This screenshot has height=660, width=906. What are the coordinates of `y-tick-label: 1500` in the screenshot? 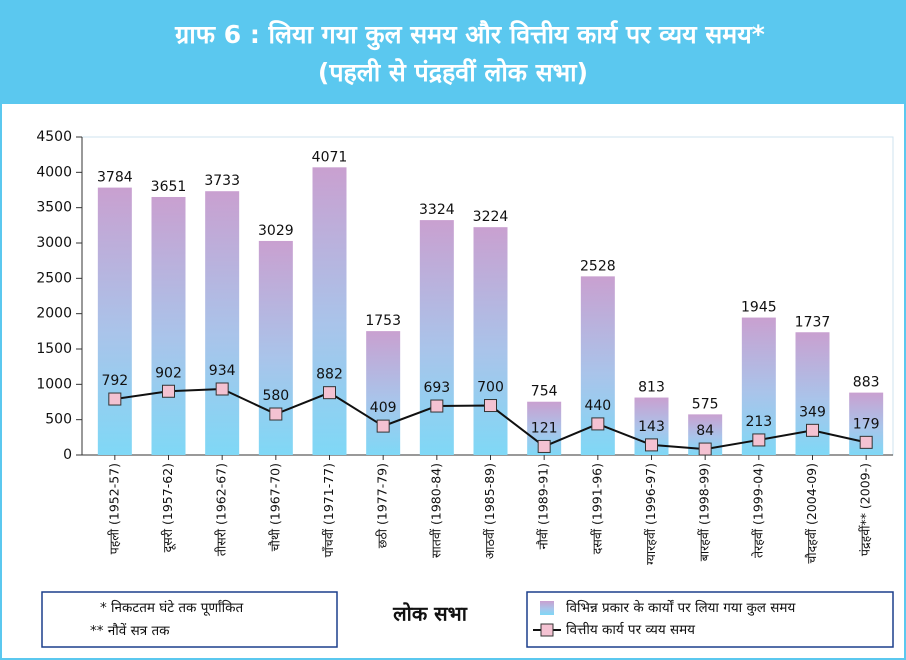 It's located at (54, 349).